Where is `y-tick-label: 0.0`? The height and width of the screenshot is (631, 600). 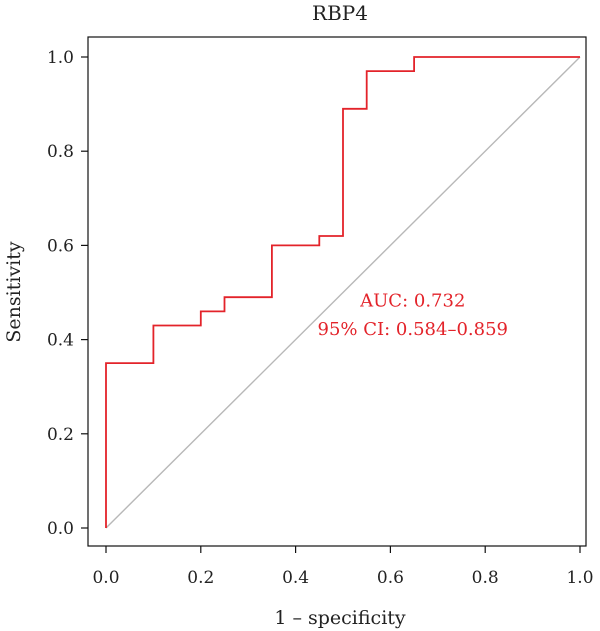 y-tick-label: 0.0 is located at coordinates (60, 529).